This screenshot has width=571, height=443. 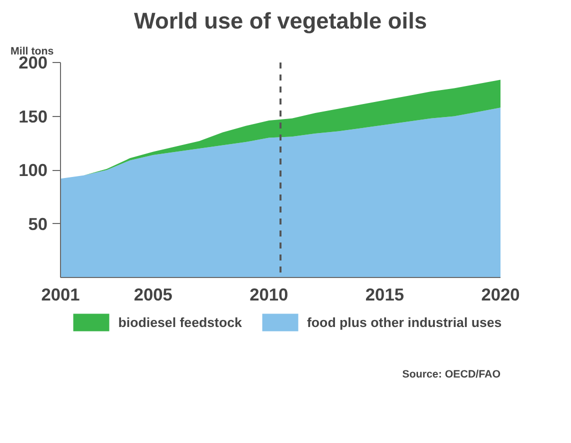 I want to click on x-tick-label: 2020, so click(x=500, y=294).